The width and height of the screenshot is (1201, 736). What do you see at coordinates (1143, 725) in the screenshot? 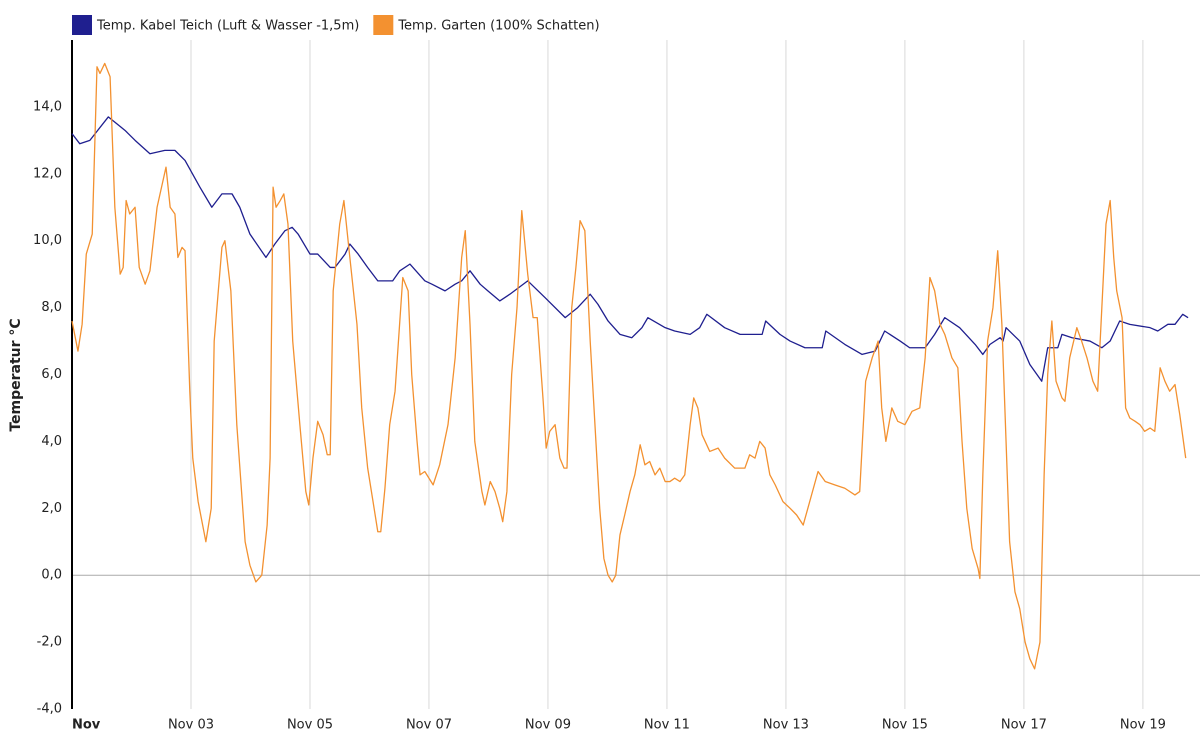
I see `x-tick-label: Nov 19` at bounding box center [1143, 725].